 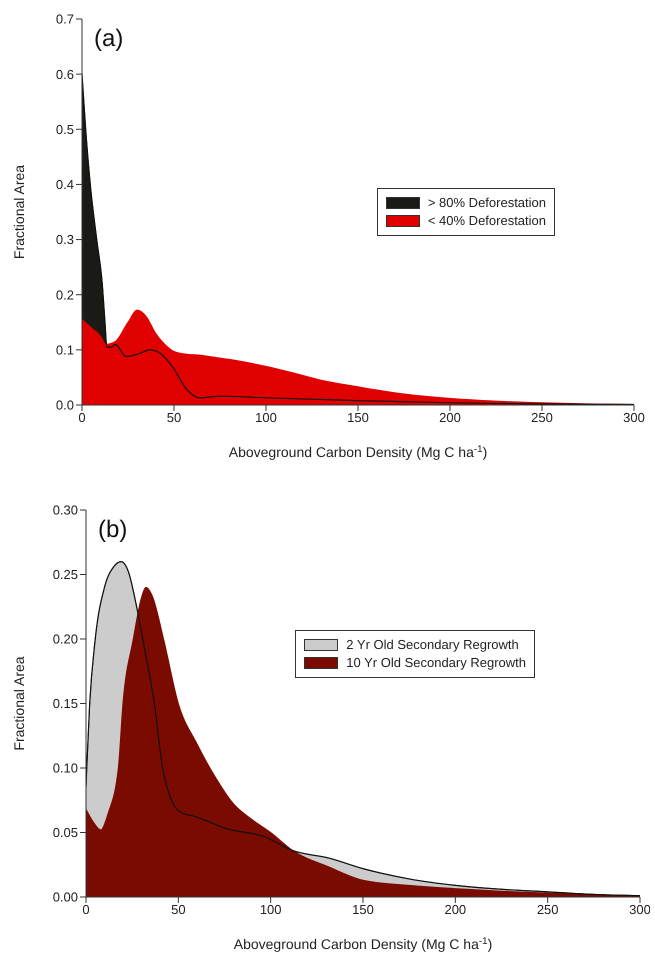 What do you see at coordinates (65, 240) in the screenshot?
I see `y-tick-label: 0.3` at bounding box center [65, 240].